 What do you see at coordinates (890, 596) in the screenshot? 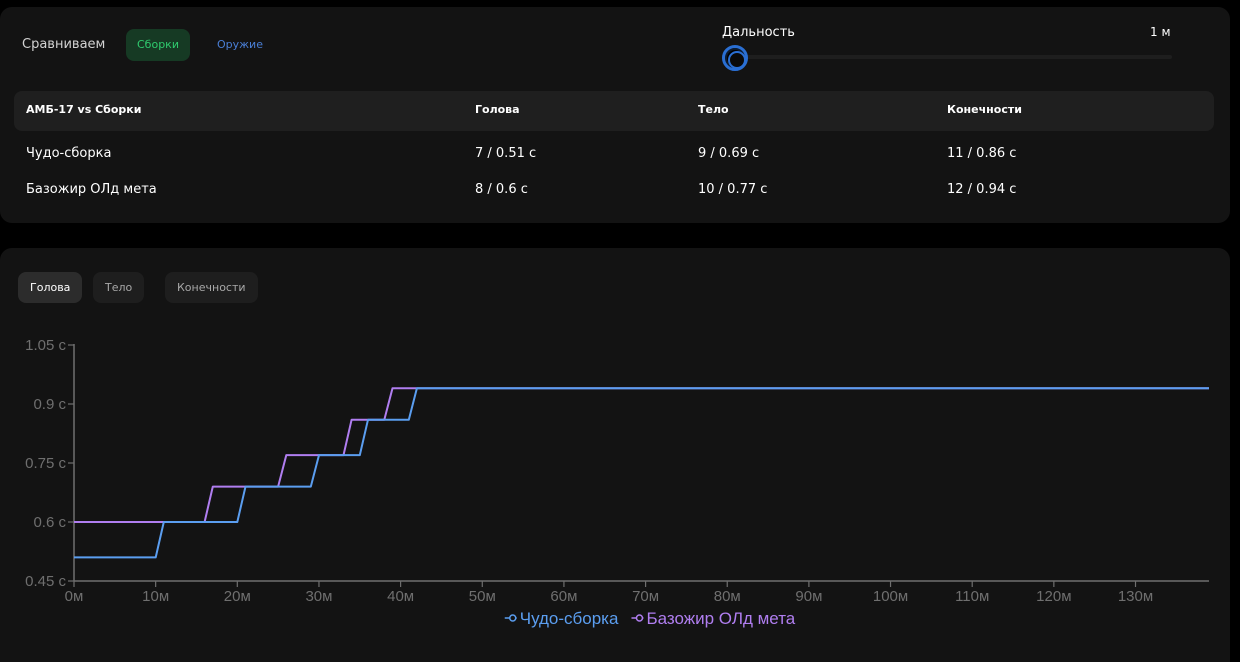
I see `x-tick-label: 100м` at bounding box center [890, 596].